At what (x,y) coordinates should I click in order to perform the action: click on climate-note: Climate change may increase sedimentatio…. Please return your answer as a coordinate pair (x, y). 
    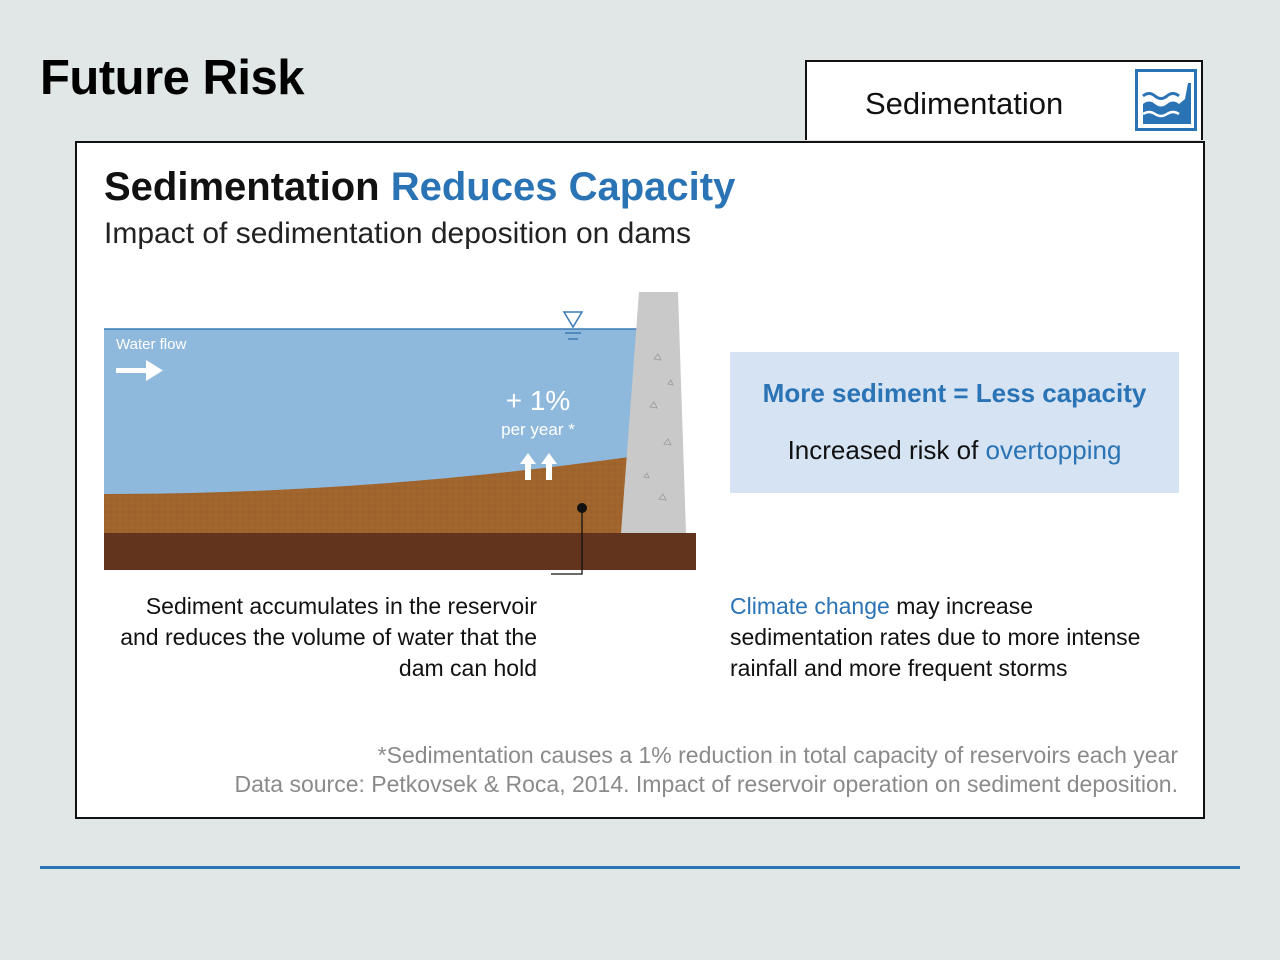
    Looking at the image, I should click on (945, 637).